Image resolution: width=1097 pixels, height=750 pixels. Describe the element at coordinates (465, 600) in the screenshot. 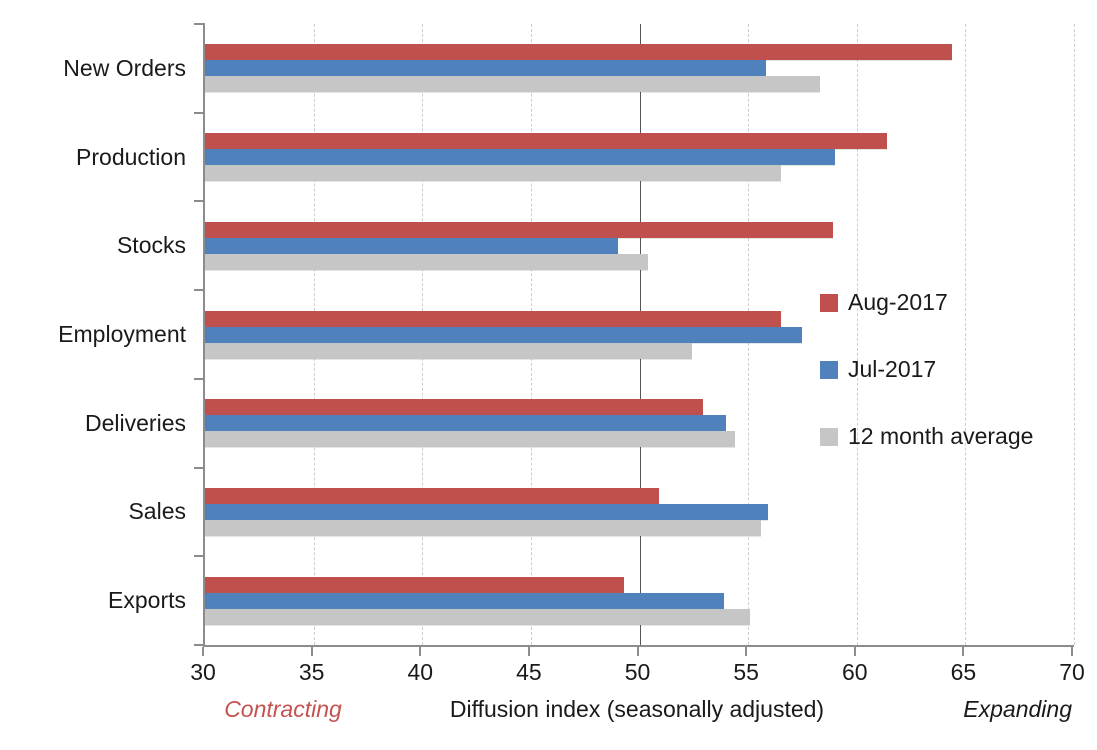

I see `bar-exports-jul-2017` at that location.